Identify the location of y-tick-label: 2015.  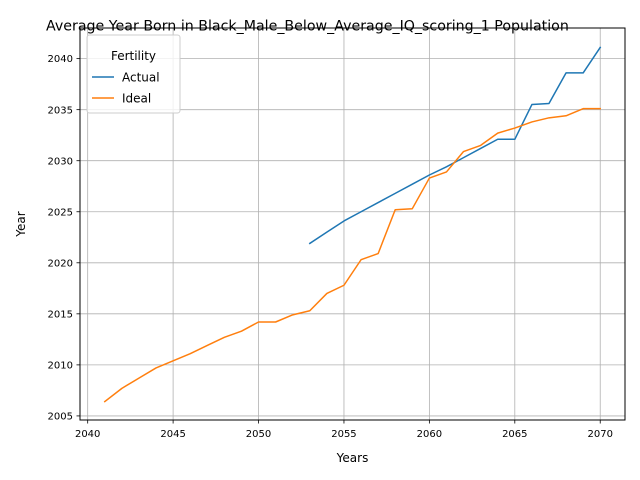
(60, 314).